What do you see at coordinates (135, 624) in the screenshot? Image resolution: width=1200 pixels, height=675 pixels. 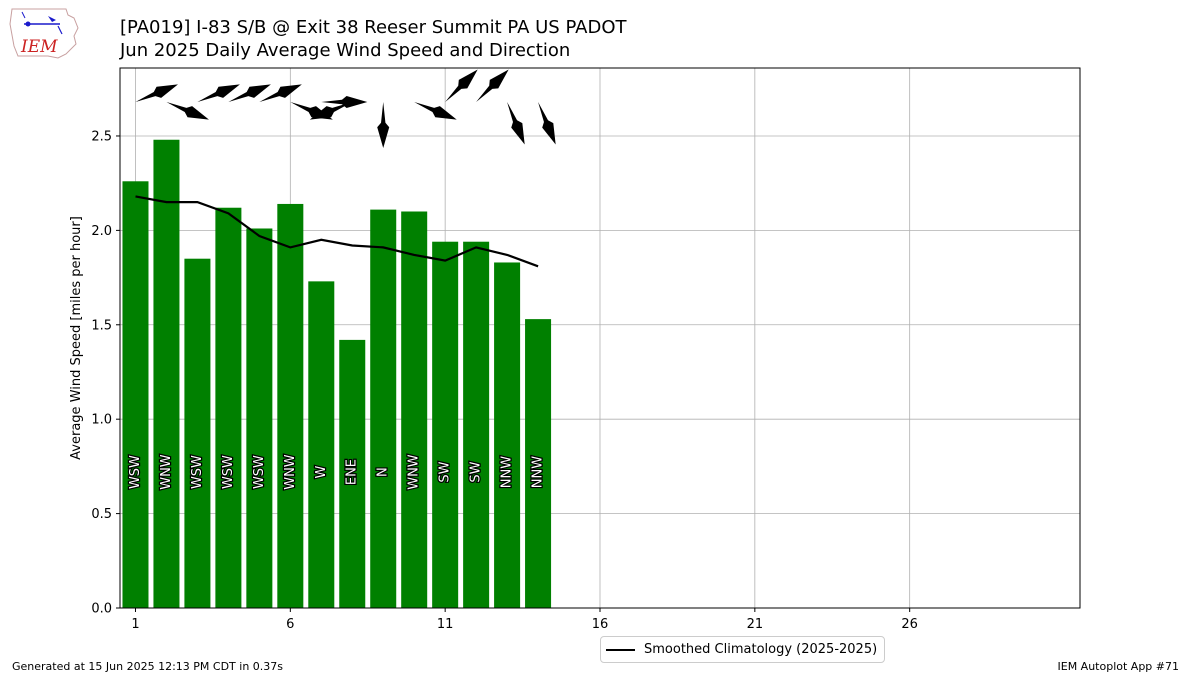 I see `x-tick-label: 1` at bounding box center [135, 624].